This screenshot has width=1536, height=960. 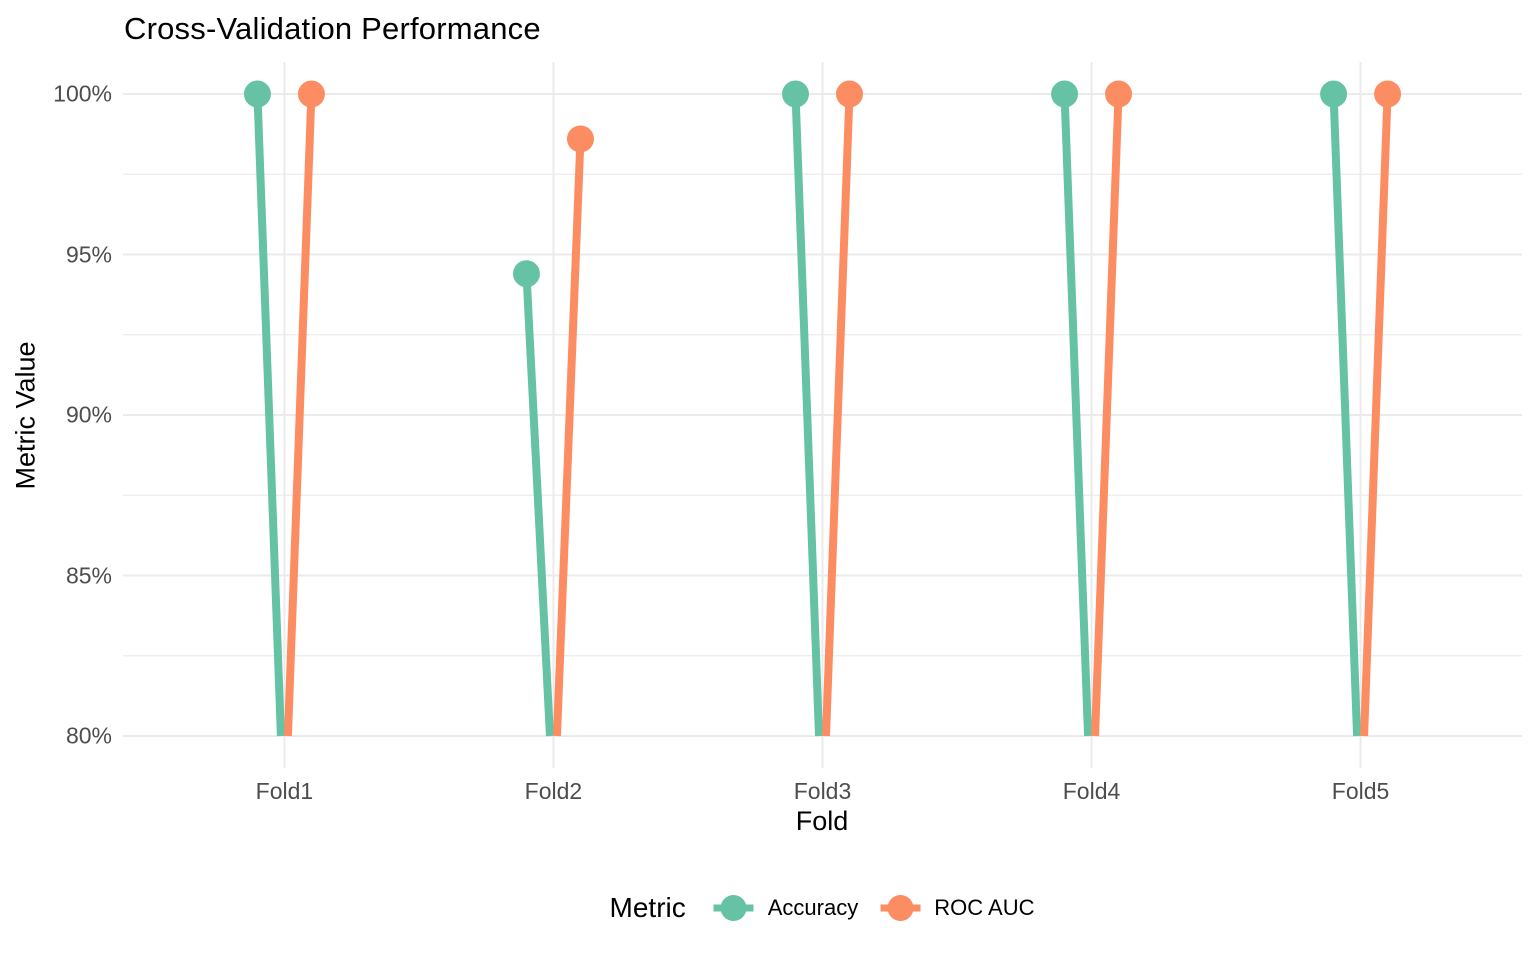 What do you see at coordinates (647, 907) in the screenshot?
I see `legend-title: Metric` at bounding box center [647, 907].